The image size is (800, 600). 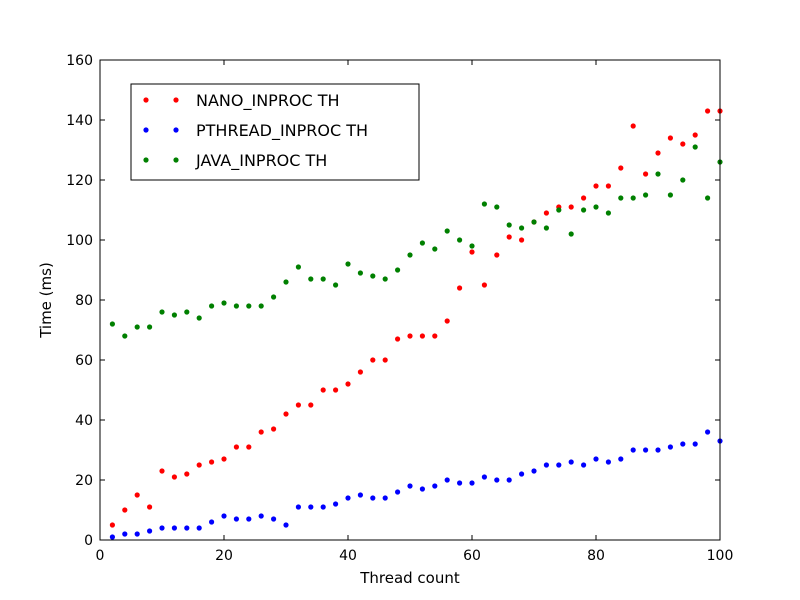 What do you see at coordinates (409, 578) in the screenshot?
I see `x-axis-title: Thread count` at bounding box center [409, 578].